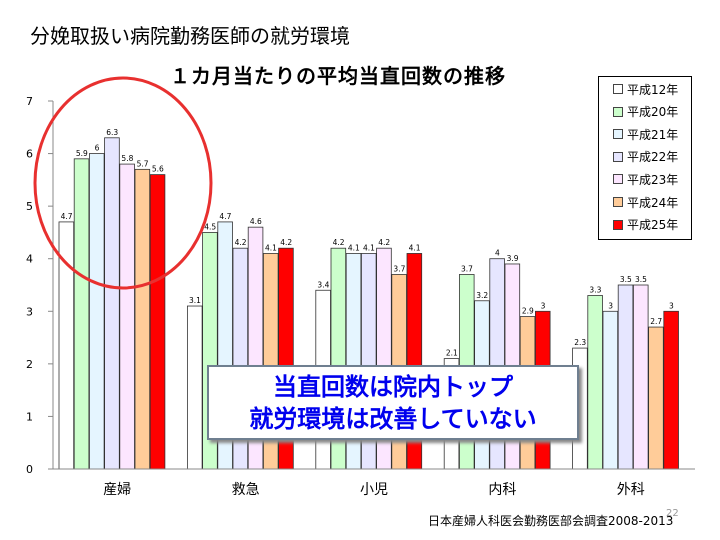 The image size is (720, 540). What do you see at coordinates (29, 206) in the screenshot?
I see `y-tick-label: 5` at bounding box center [29, 206].